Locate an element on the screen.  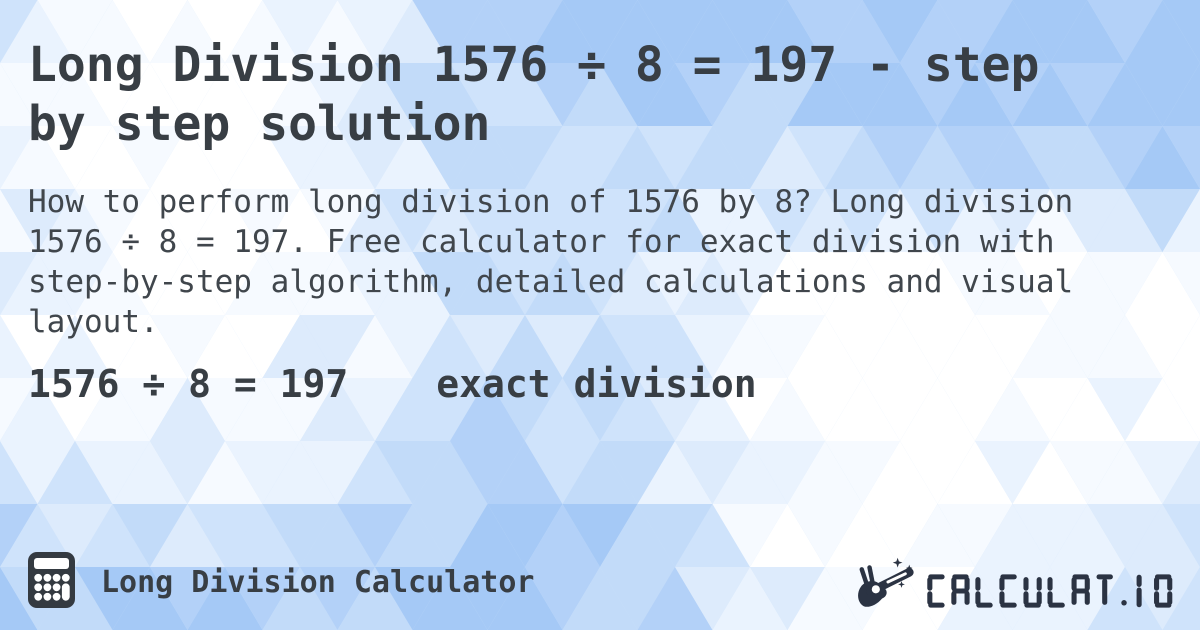
magic-wand-hand-icon is located at coordinates (886, 582).